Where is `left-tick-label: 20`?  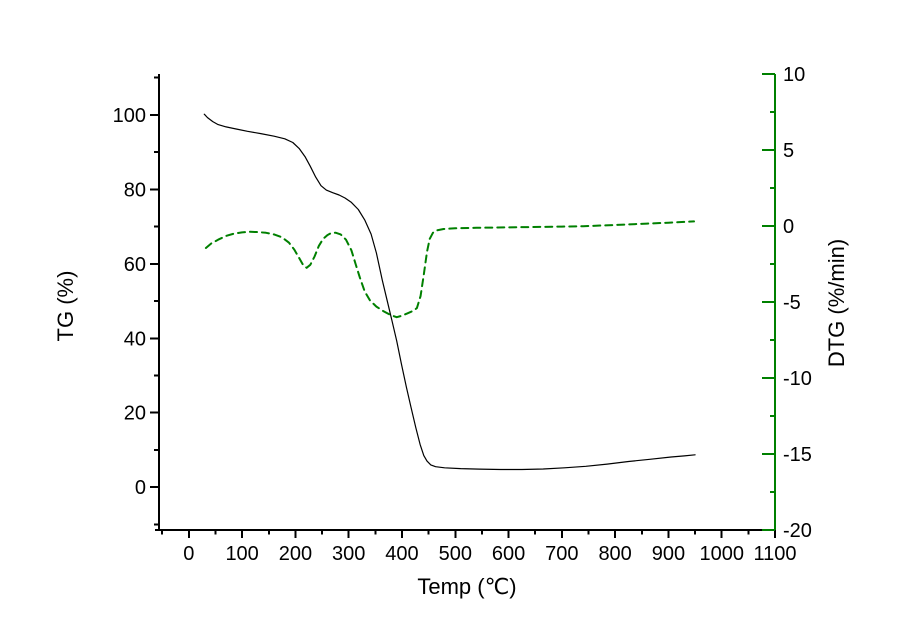 left-tick-label: 20 is located at coordinates (135, 414).